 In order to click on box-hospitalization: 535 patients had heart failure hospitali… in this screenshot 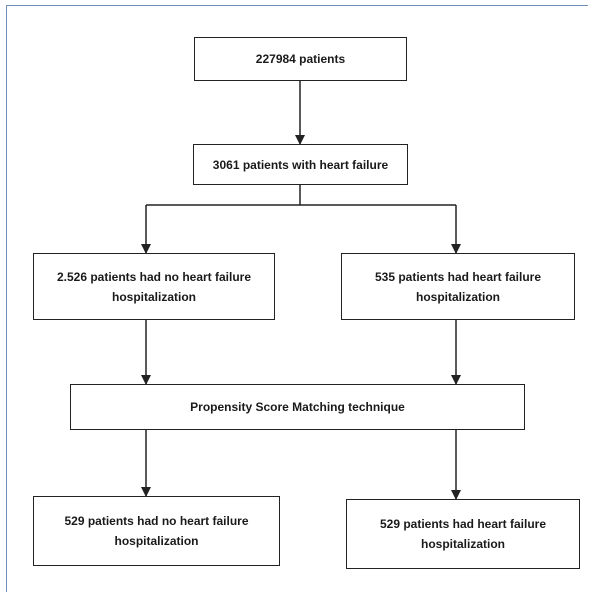, I will do `click(458, 286)`.